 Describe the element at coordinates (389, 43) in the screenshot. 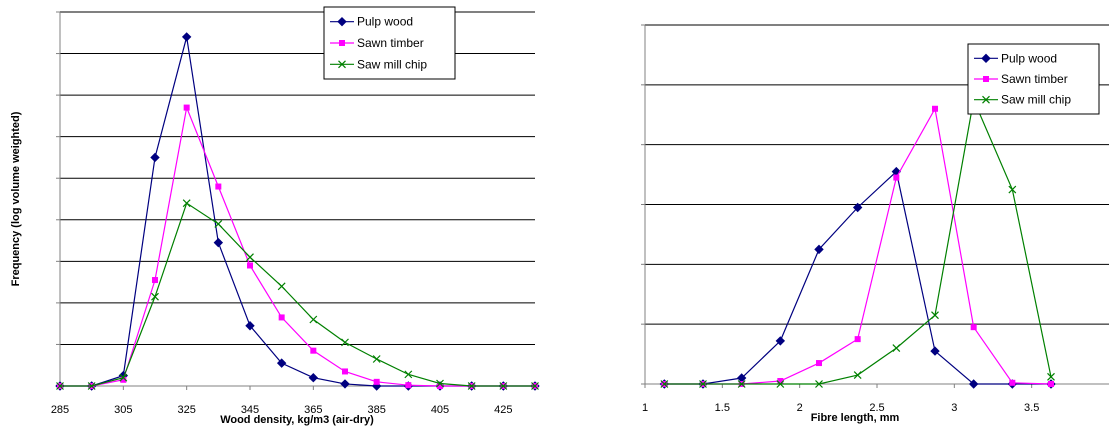

I see `legend: Pulp wood Sawn timber Saw mill chip` at that location.